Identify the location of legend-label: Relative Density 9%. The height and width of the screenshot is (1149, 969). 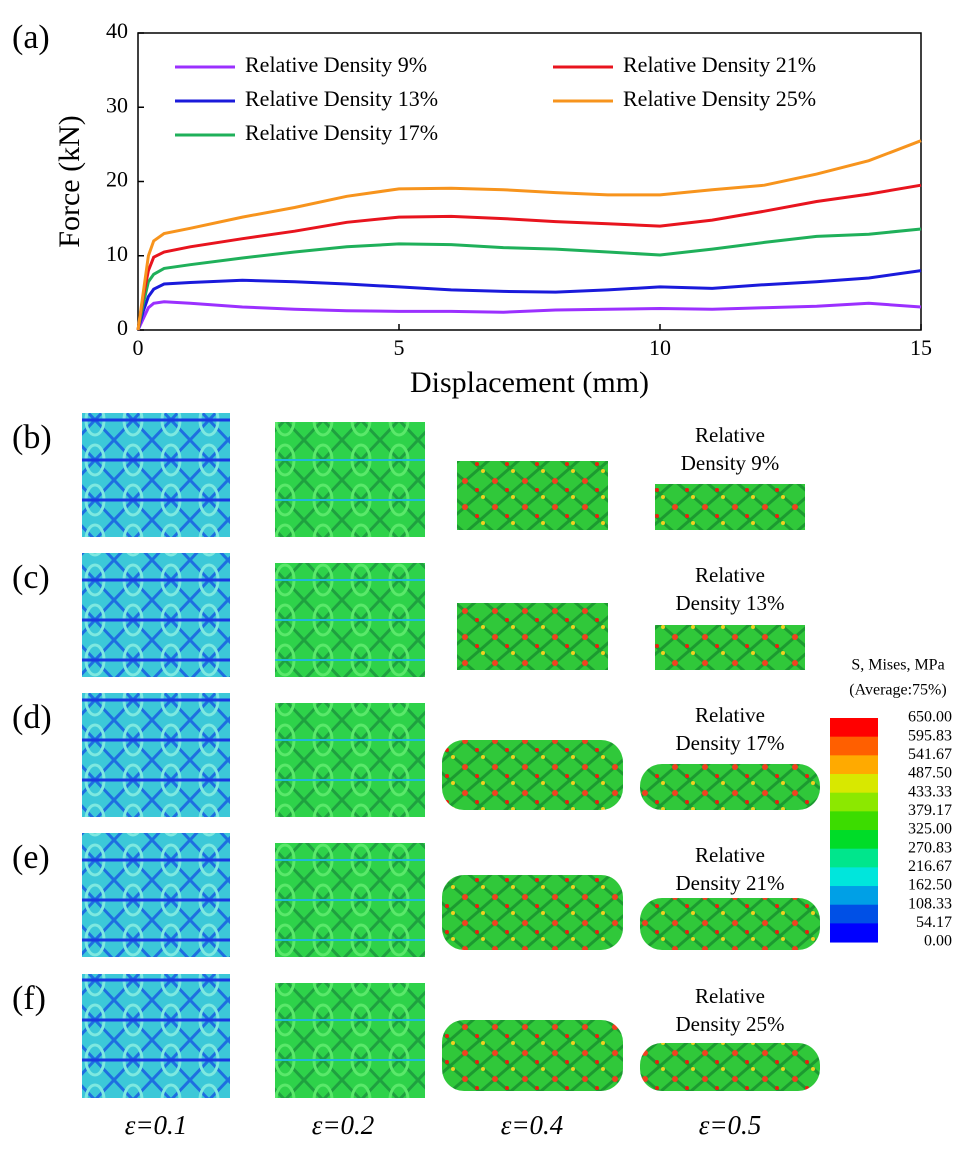
(336, 64).